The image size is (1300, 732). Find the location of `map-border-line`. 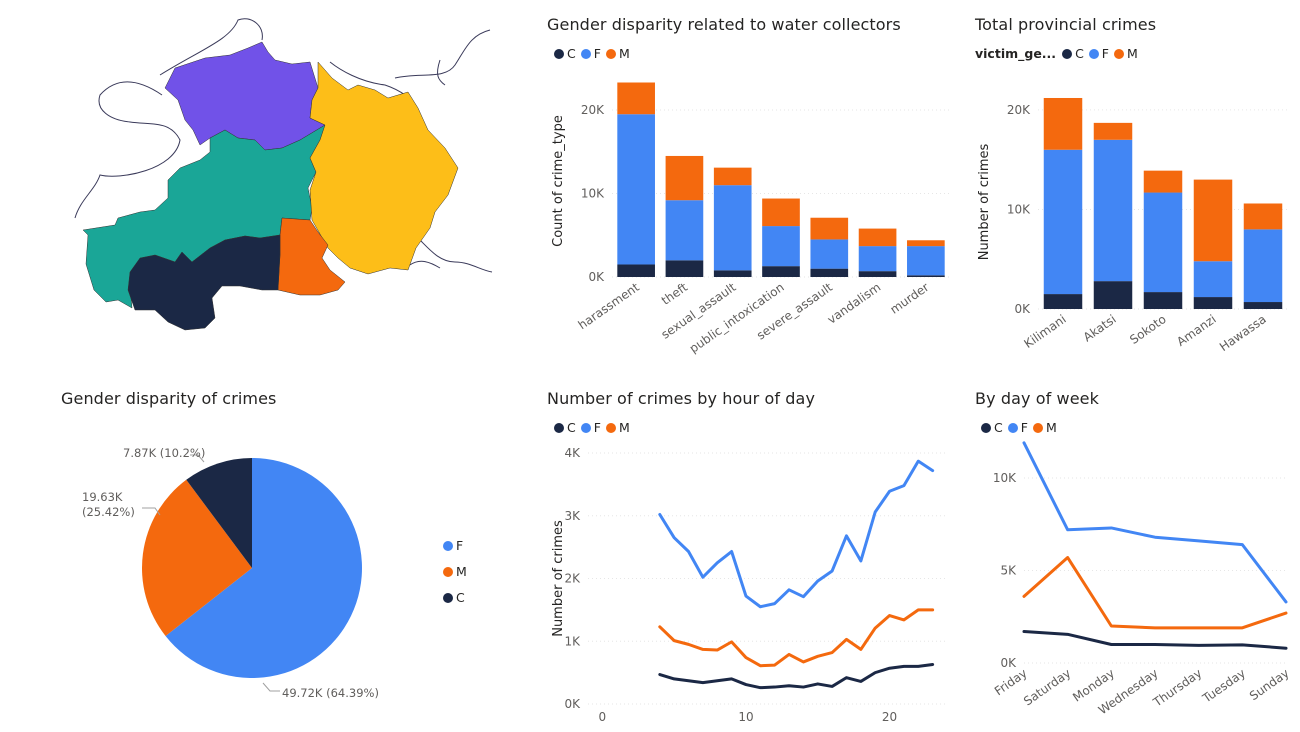

map-border-line is located at coordinates (425, 264).